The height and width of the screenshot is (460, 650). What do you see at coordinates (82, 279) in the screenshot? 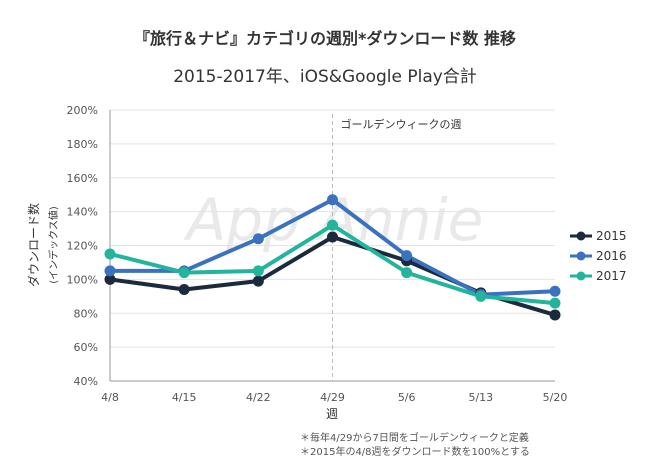
I see `y-tick-label: 100%` at bounding box center [82, 279].